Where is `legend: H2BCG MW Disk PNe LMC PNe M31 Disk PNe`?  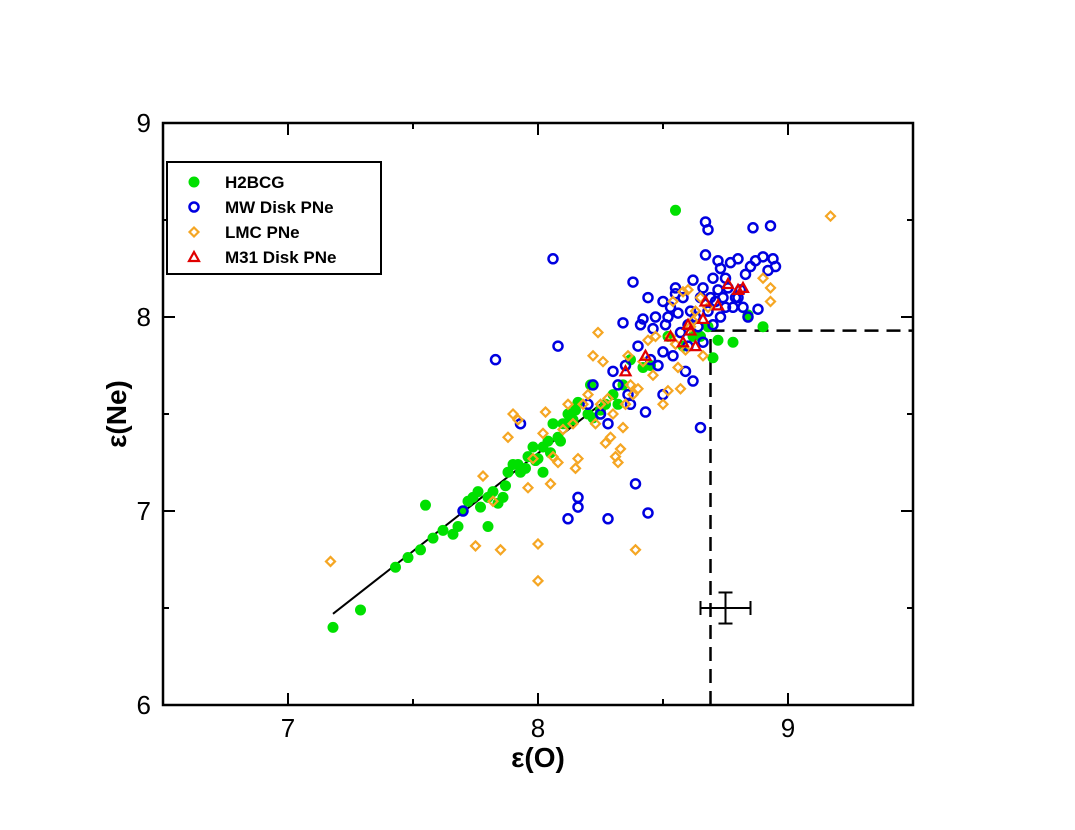 legend: H2BCG MW Disk PNe LMC PNe M31 Disk PNe is located at coordinates (274, 218).